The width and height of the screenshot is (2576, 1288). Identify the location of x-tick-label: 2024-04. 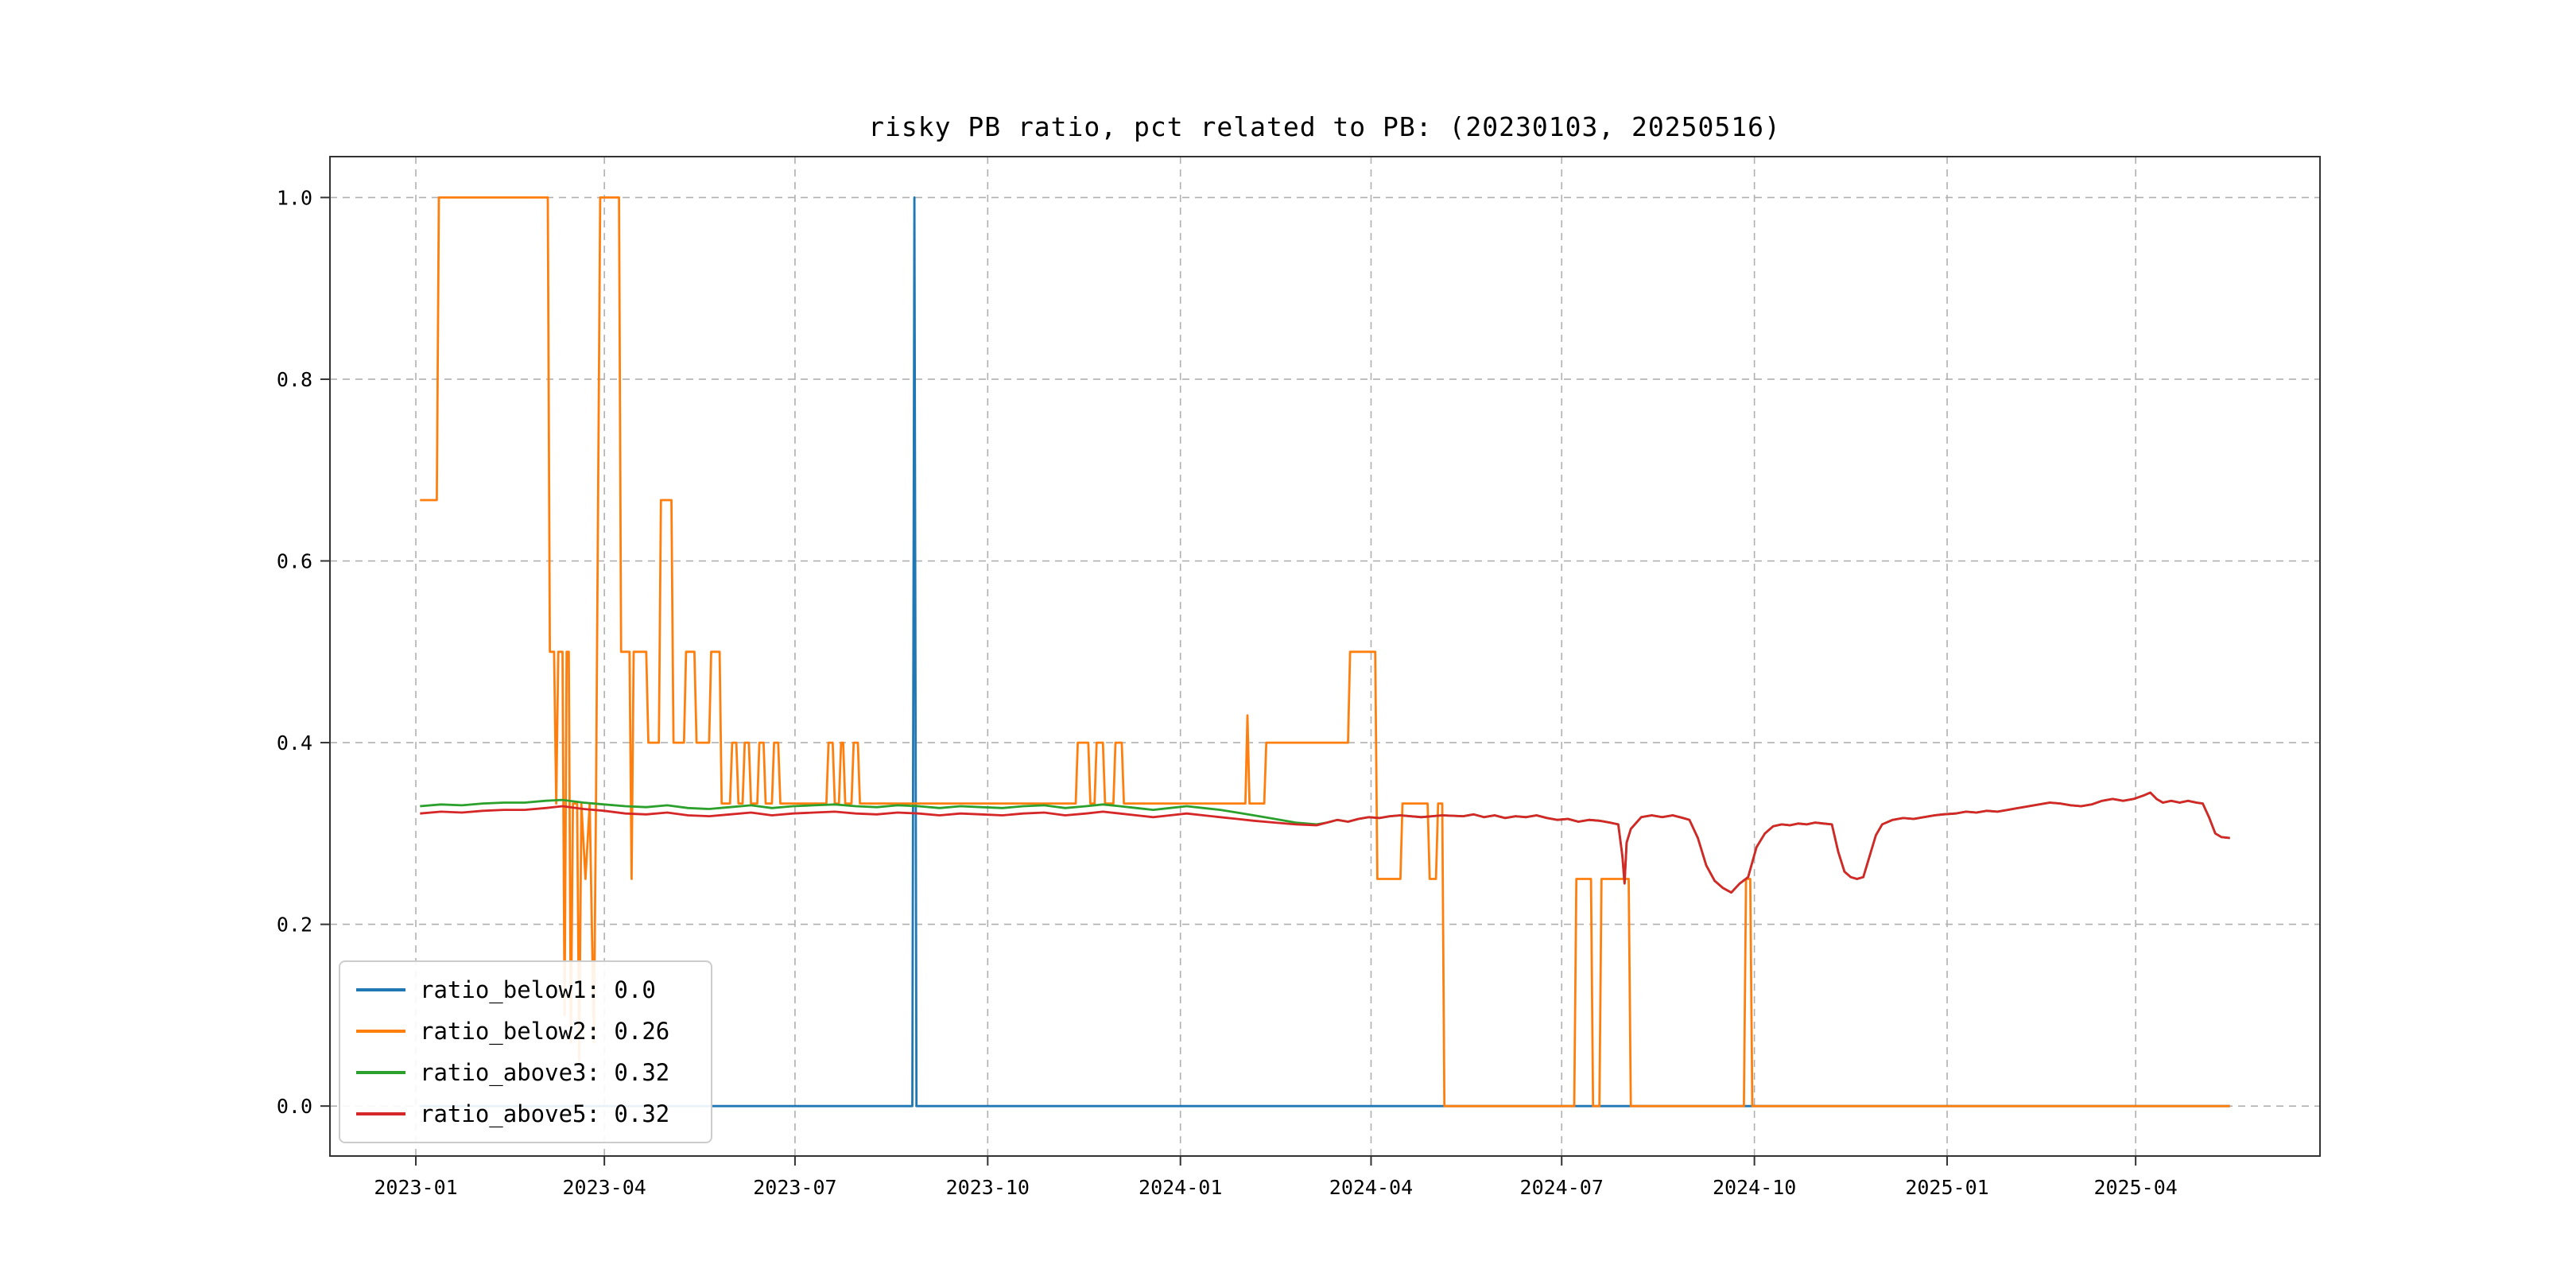
(1371, 1187).